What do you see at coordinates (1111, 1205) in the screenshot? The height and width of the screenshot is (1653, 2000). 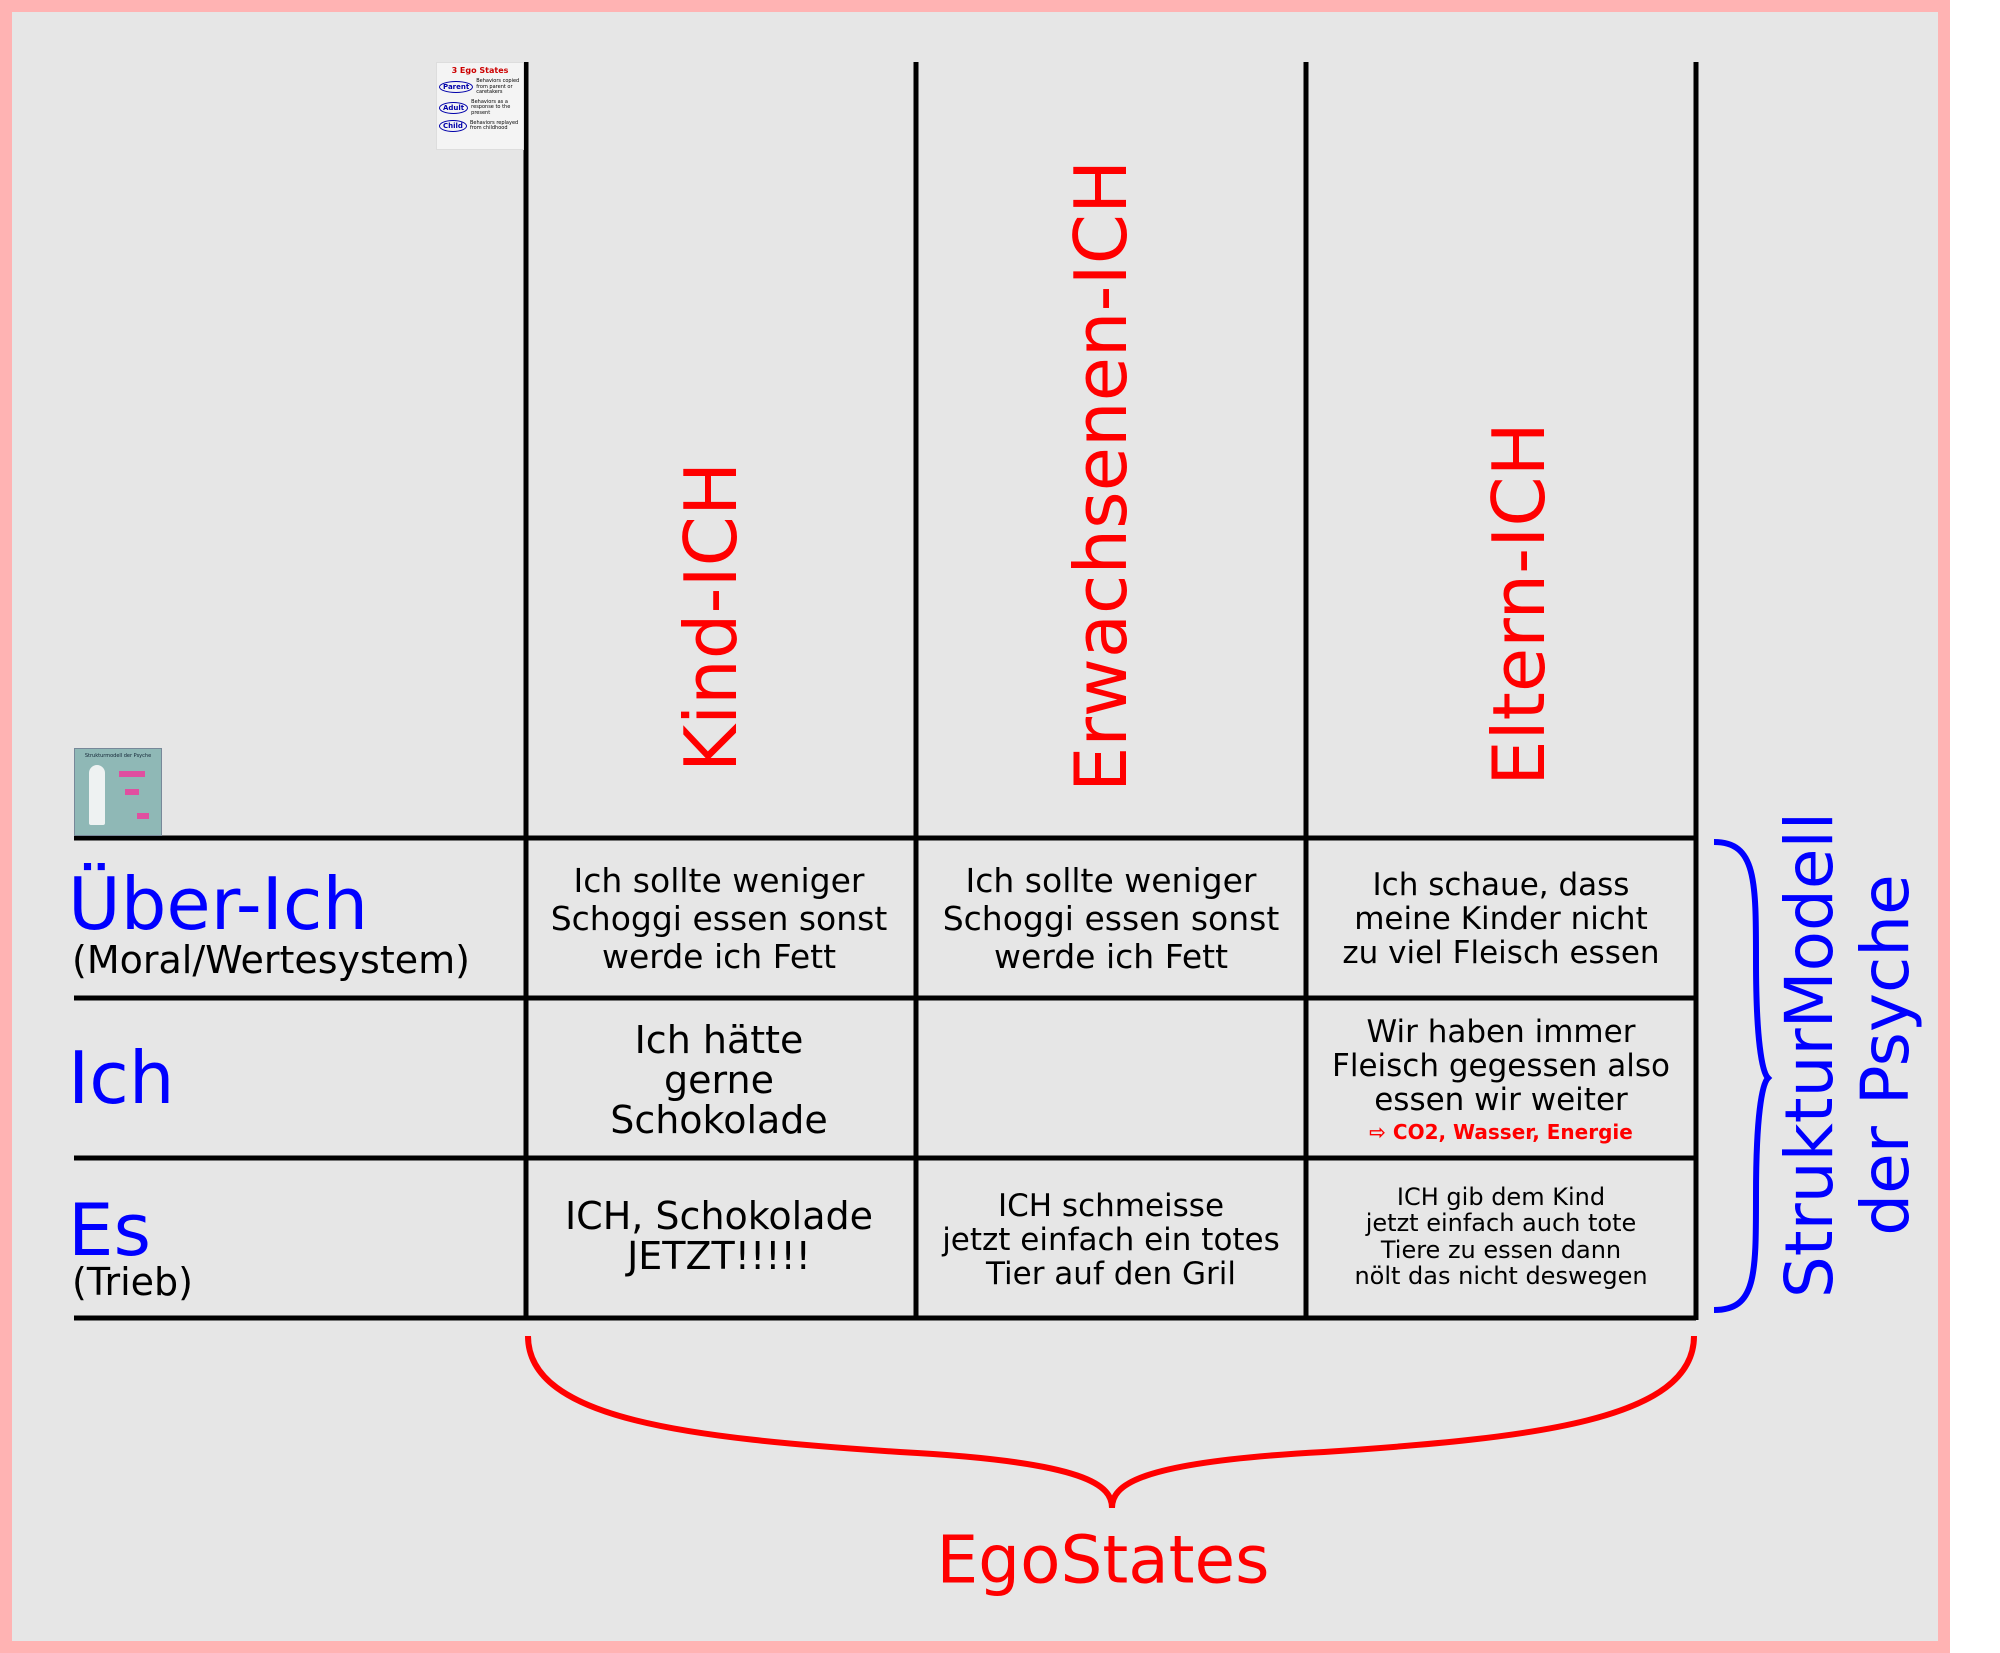 I see `cell-line: ICH schmeisse` at bounding box center [1111, 1205].